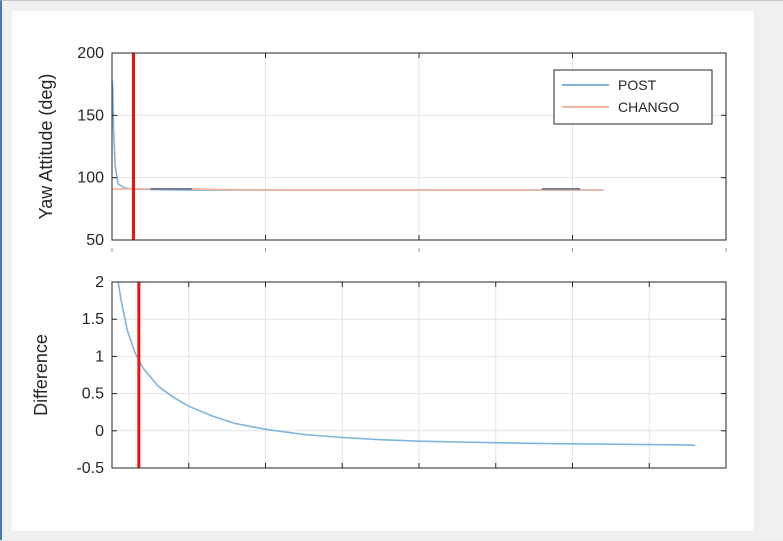 Image resolution: width=783 pixels, height=541 pixels. Describe the element at coordinates (93, 394) in the screenshot. I see `y-tick-label: 0.5` at that location.